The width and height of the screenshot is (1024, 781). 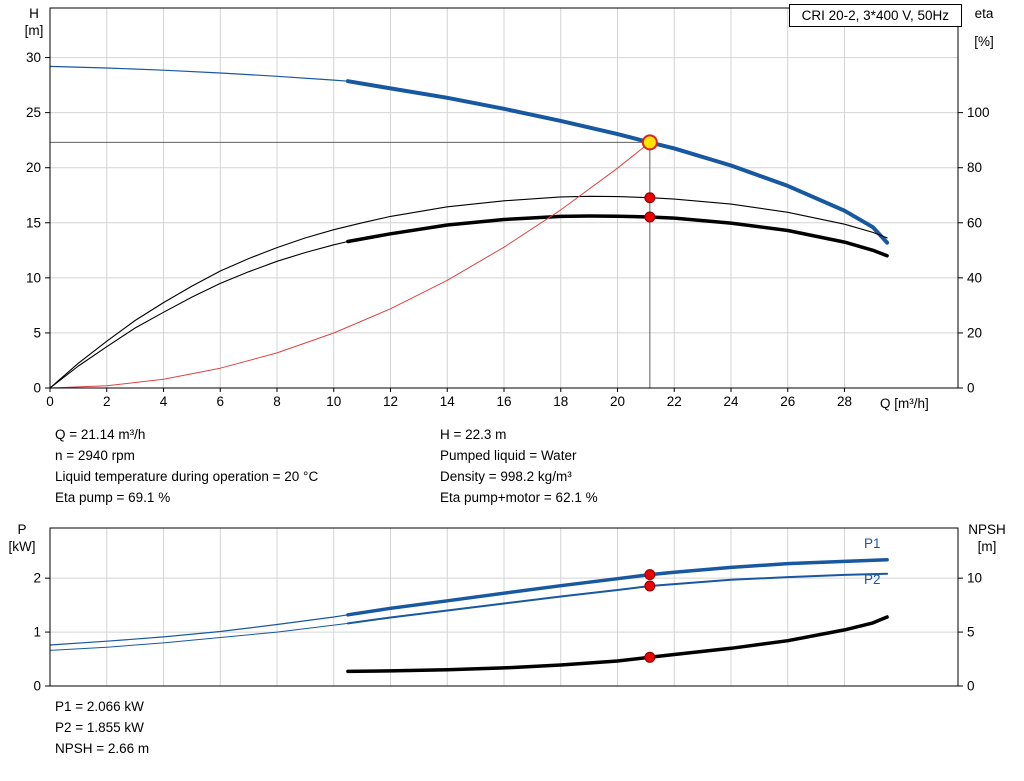 I want to click on p-axis-title: P [kW], so click(x=22, y=538).